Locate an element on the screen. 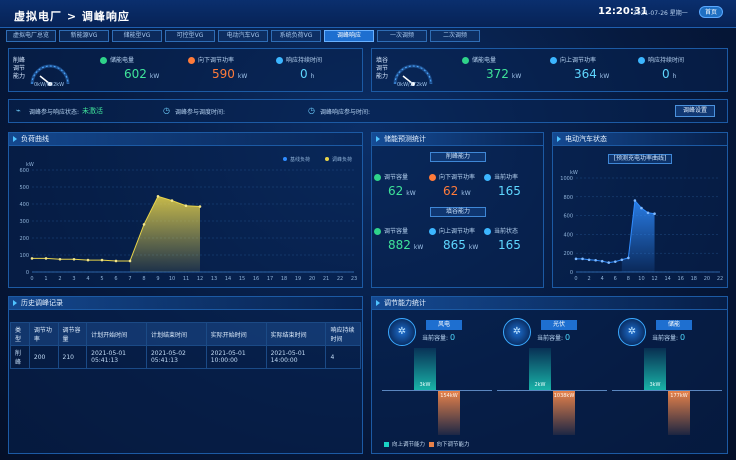 The image size is (736, 460). metric-value: 590 kW is located at coordinates (229, 74).